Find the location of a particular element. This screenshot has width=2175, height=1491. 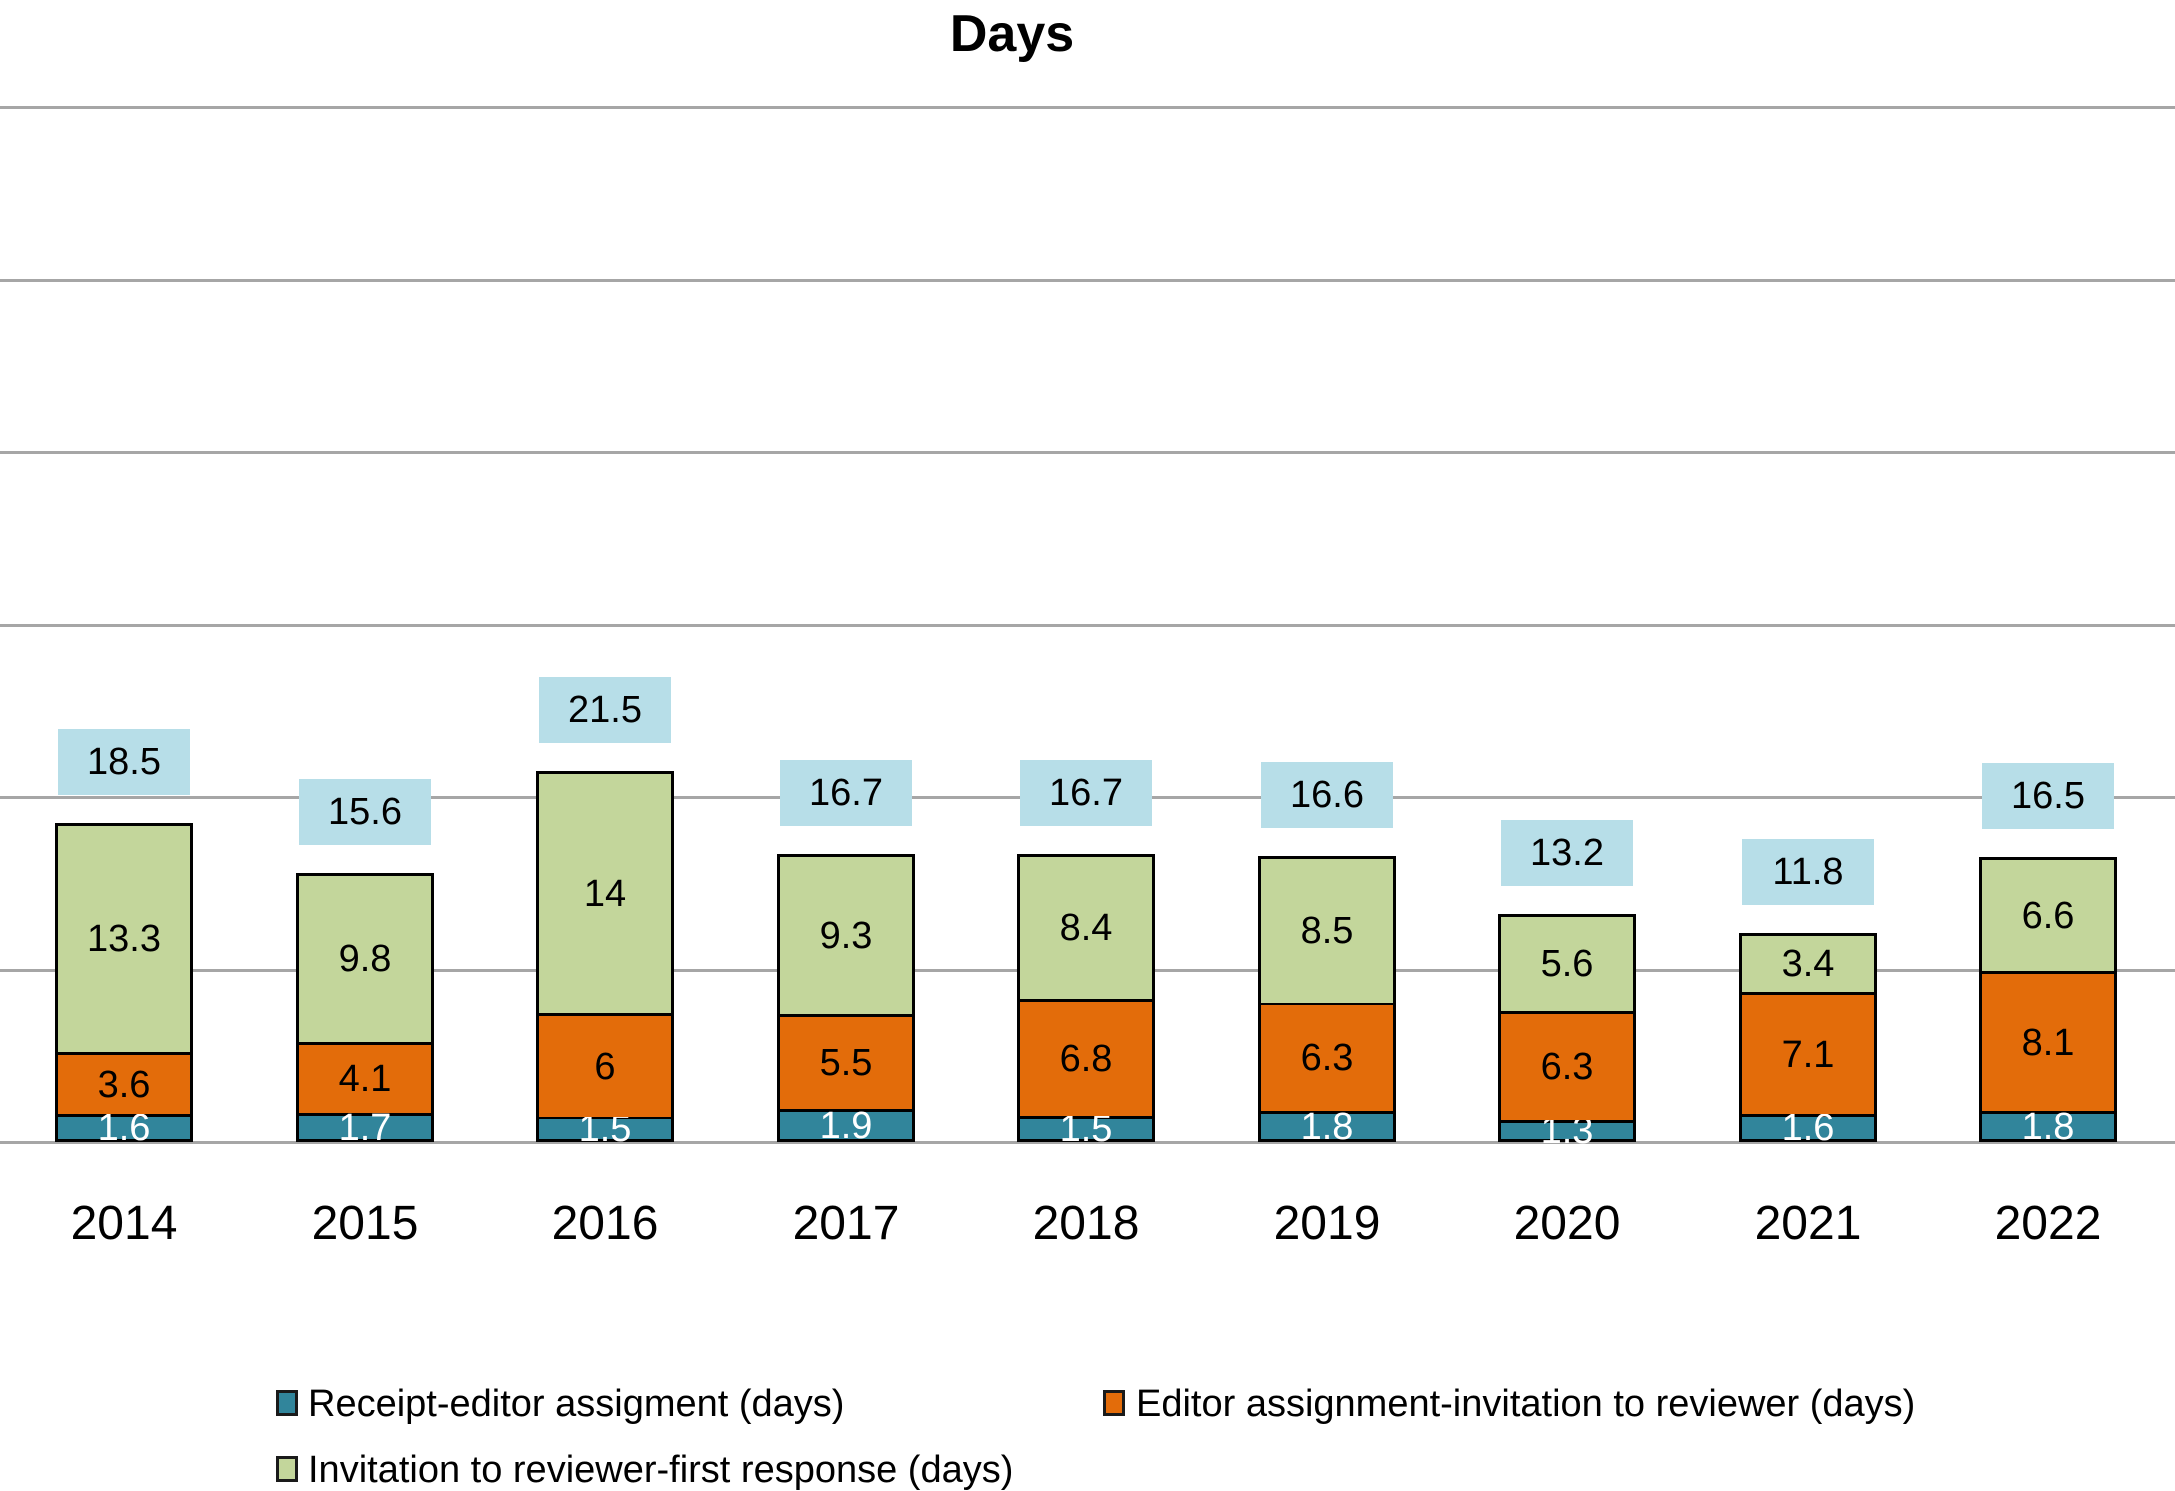

segment-value-label-editor-2017: 5.5 is located at coordinates (846, 1063).